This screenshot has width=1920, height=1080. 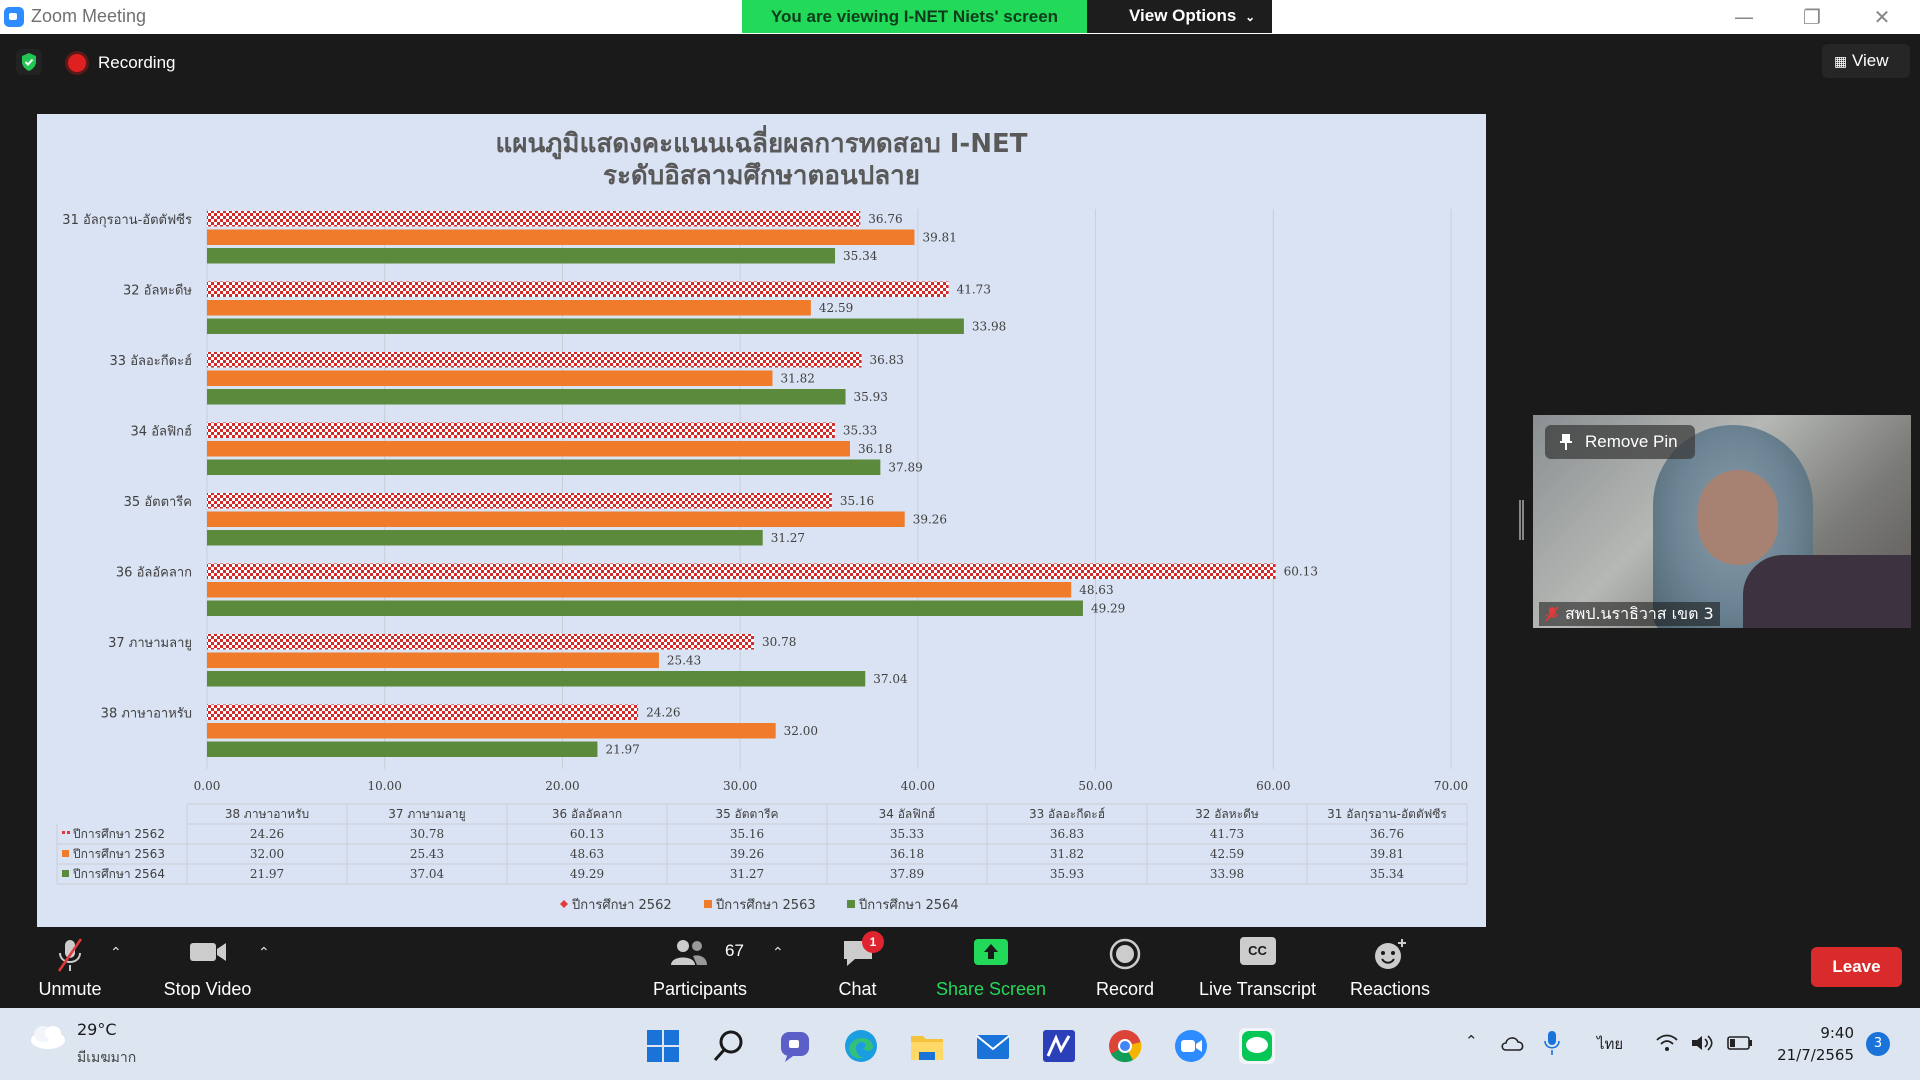 I want to click on chrome-icon, so click(x=1125, y=1046).